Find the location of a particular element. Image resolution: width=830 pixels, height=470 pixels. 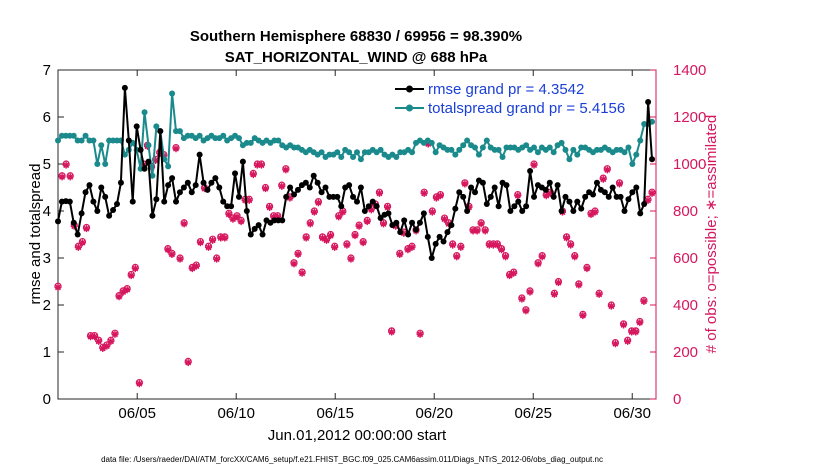

right-y-tick-label: 0 is located at coordinates (677, 399).